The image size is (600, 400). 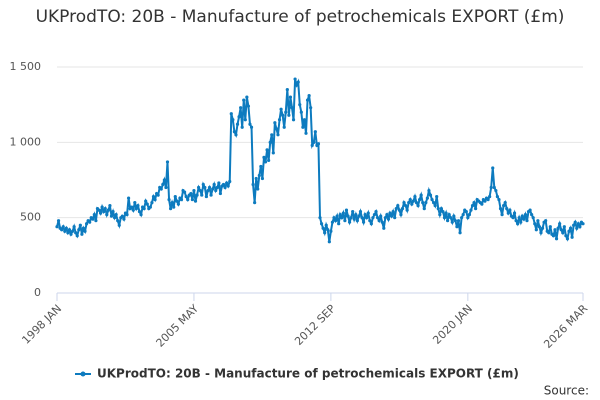 I want to click on y-tick-label: 500, so click(x=30, y=217).